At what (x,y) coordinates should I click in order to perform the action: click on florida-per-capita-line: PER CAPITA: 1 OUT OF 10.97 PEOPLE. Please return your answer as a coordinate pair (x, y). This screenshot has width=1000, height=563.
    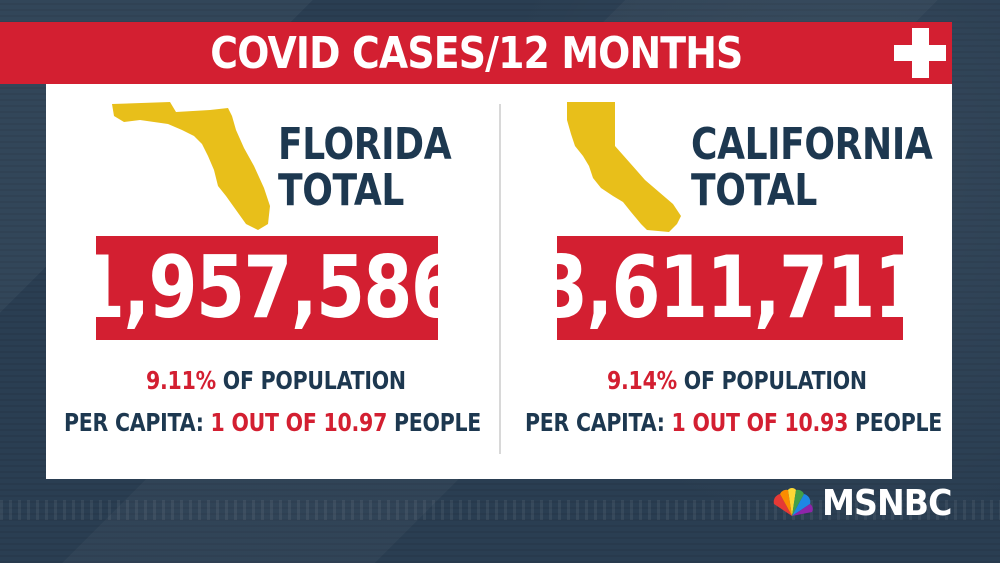
    Looking at the image, I should click on (272, 422).